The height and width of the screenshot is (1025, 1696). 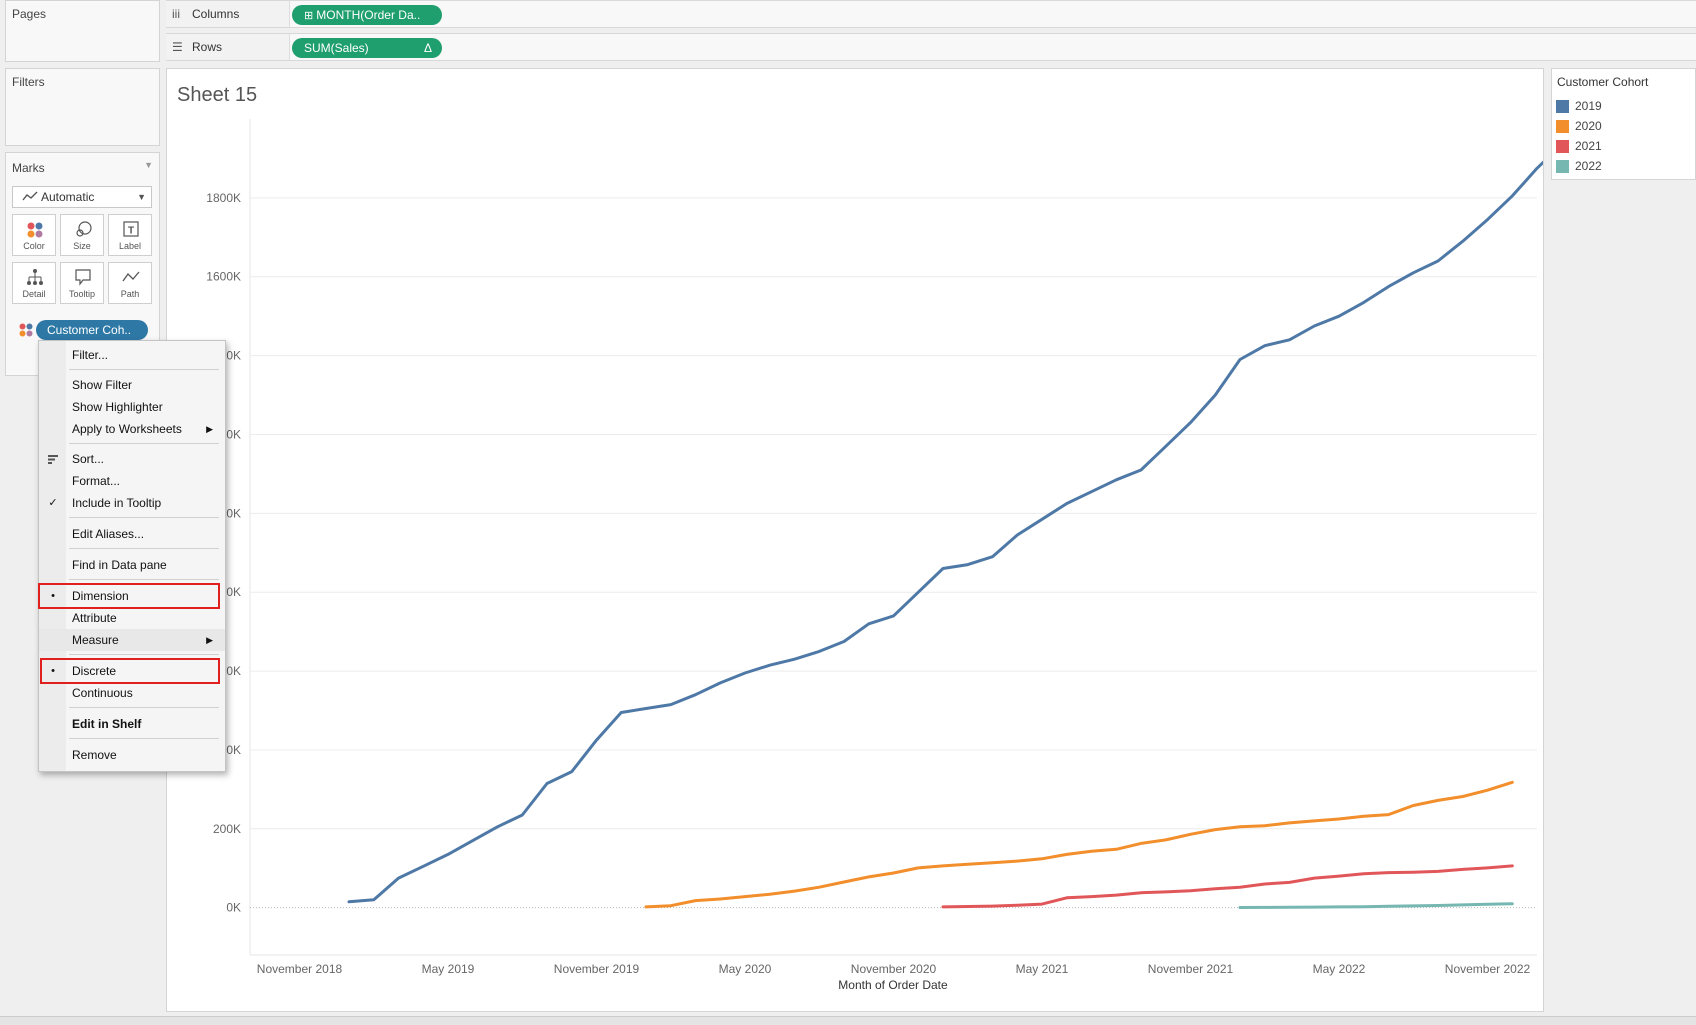 What do you see at coordinates (26, 330) in the screenshot?
I see `color-field-icon` at bounding box center [26, 330].